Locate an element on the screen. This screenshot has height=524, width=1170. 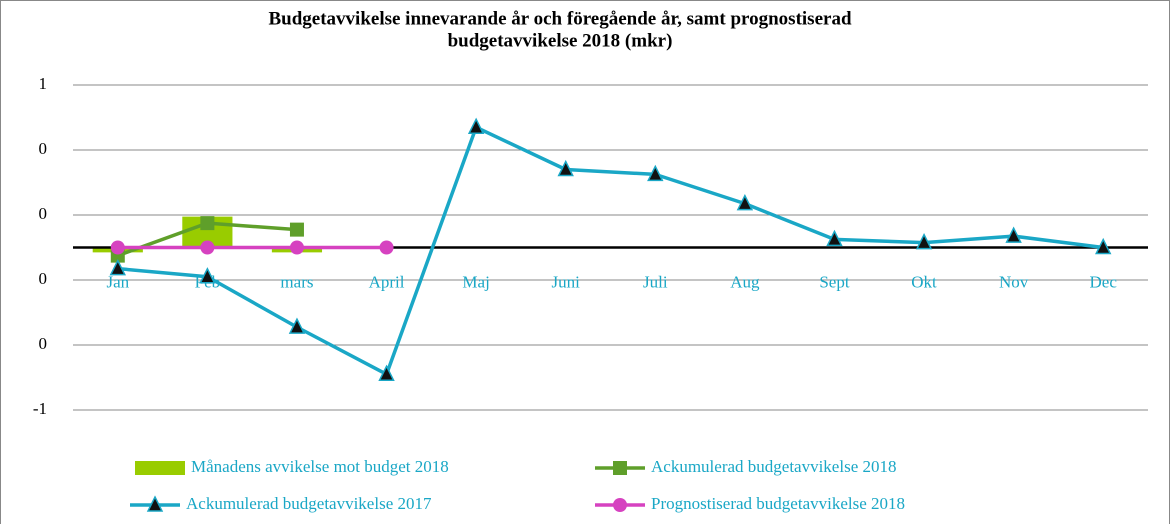
x-tick-label: Okt is located at coordinates (924, 281).